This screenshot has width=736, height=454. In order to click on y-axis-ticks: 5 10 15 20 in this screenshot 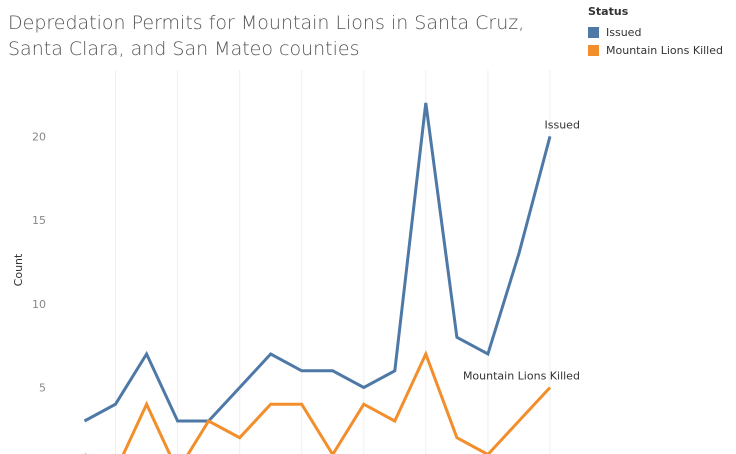, I will do `click(39, 262)`.